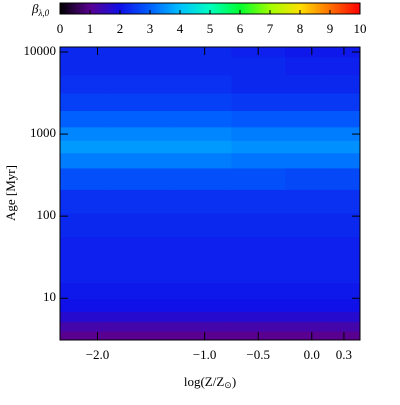  Describe the element at coordinates (40, 50) in the screenshot. I see `y-tick-label: 10000` at that location.